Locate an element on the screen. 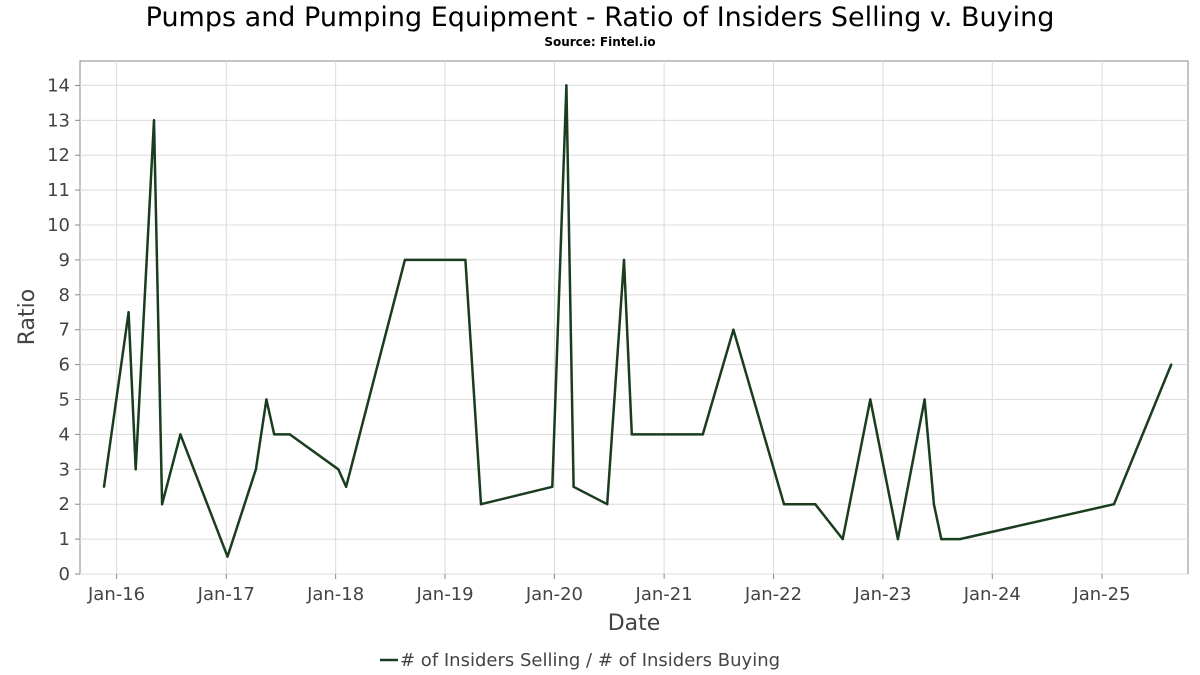 Image resolution: width=1200 pixels, height=675 pixels. y-tick-label: 14 is located at coordinates (58, 85).